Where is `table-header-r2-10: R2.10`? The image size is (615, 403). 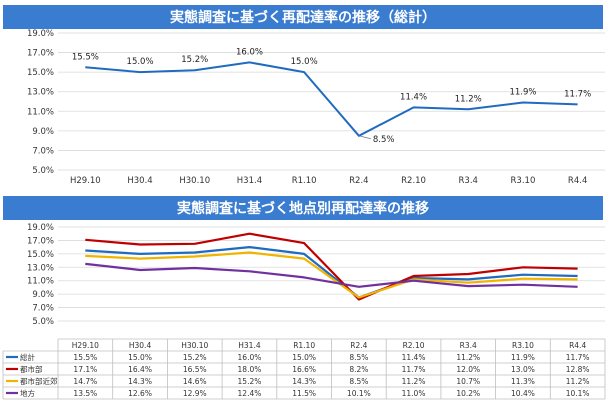
table-header-r2-10: R2.10 is located at coordinates (414, 345).